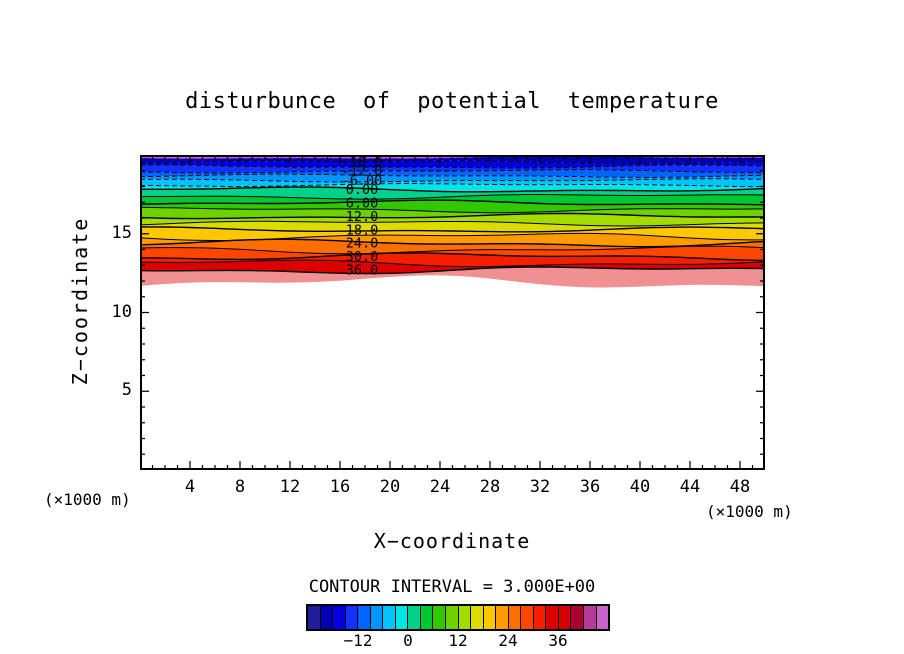 The width and height of the screenshot is (904, 654). Describe the element at coordinates (749, 511) in the screenshot. I see `x-axis-unit-right: (×1000 m)` at that location.